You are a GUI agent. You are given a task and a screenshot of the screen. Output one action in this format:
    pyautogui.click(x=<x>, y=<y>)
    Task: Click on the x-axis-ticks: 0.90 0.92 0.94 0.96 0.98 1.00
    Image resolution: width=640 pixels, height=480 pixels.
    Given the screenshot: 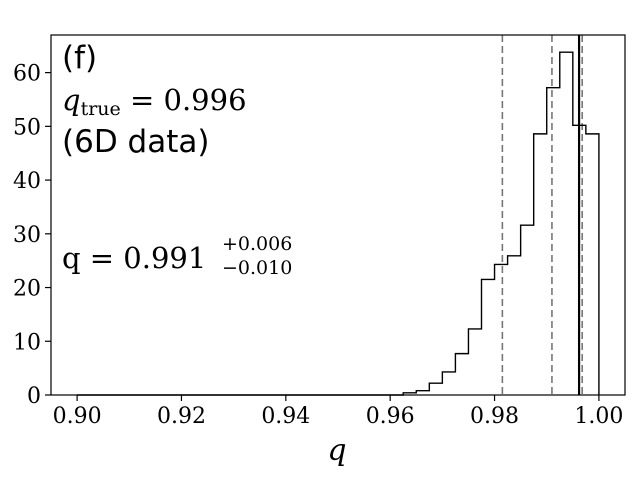 What is the action you would take?
    pyautogui.click(x=338, y=412)
    